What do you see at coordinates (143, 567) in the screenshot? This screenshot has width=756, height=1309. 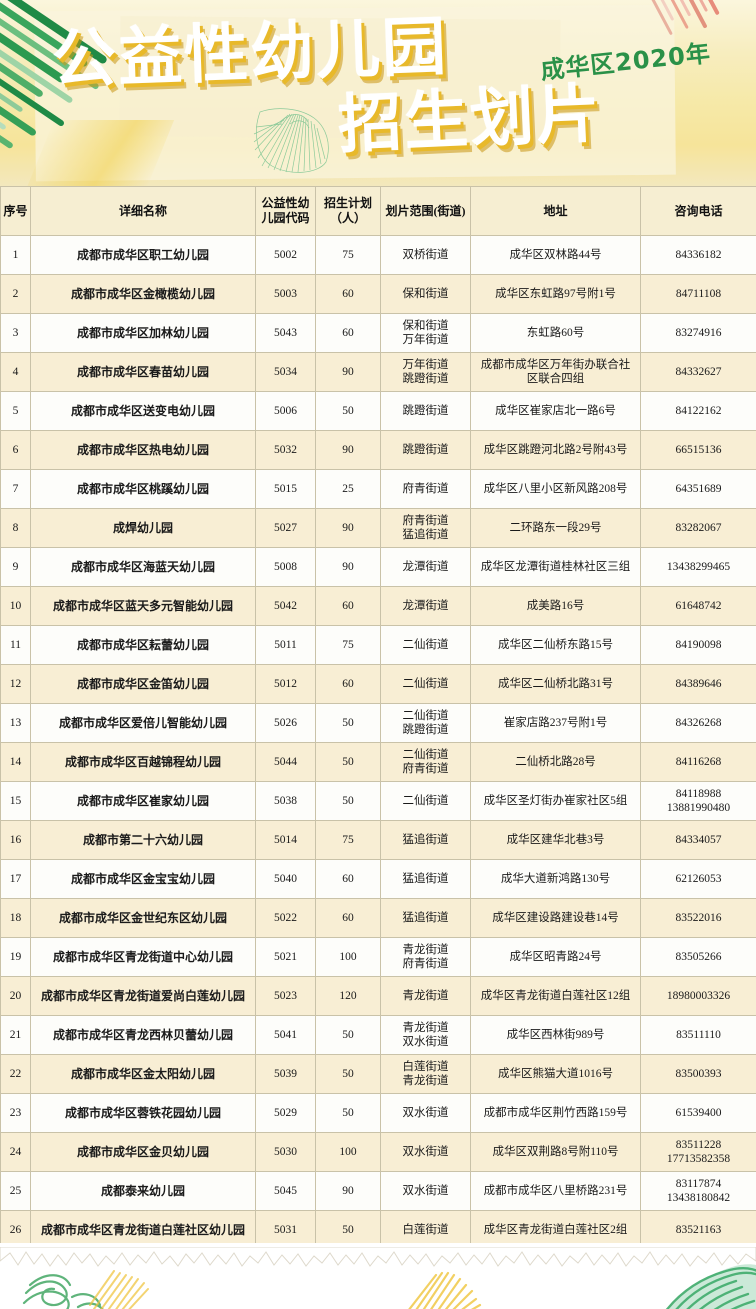 I see `cell-kindergarten-name: 成都市成华区海蓝天幼儿园` at bounding box center [143, 567].